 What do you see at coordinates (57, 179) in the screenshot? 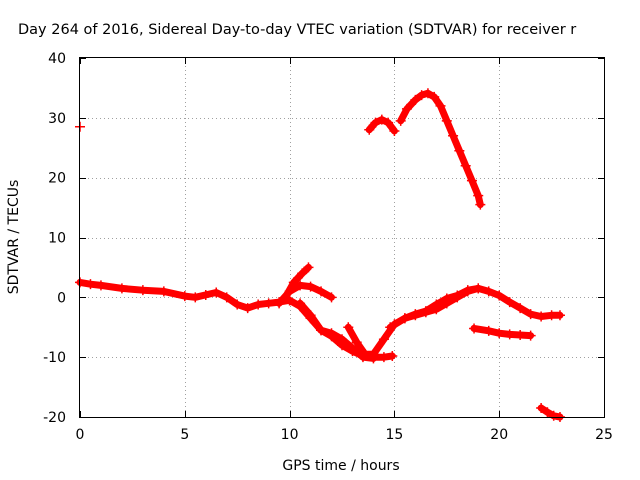
I see `y-tick-label: 20` at bounding box center [57, 179].